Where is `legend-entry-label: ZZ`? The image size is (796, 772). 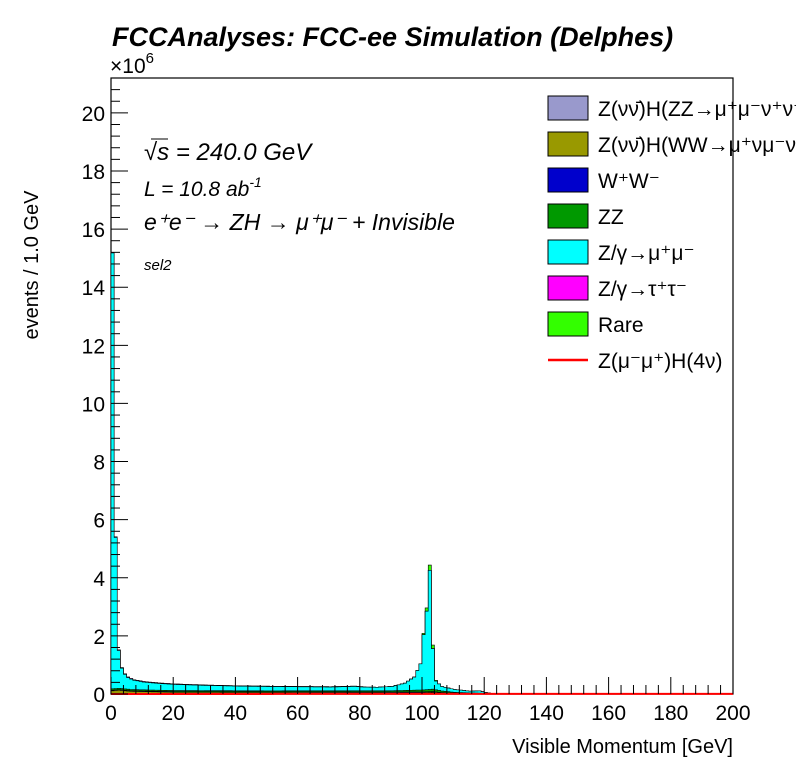 legend-entry-label: ZZ is located at coordinates (611, 217).